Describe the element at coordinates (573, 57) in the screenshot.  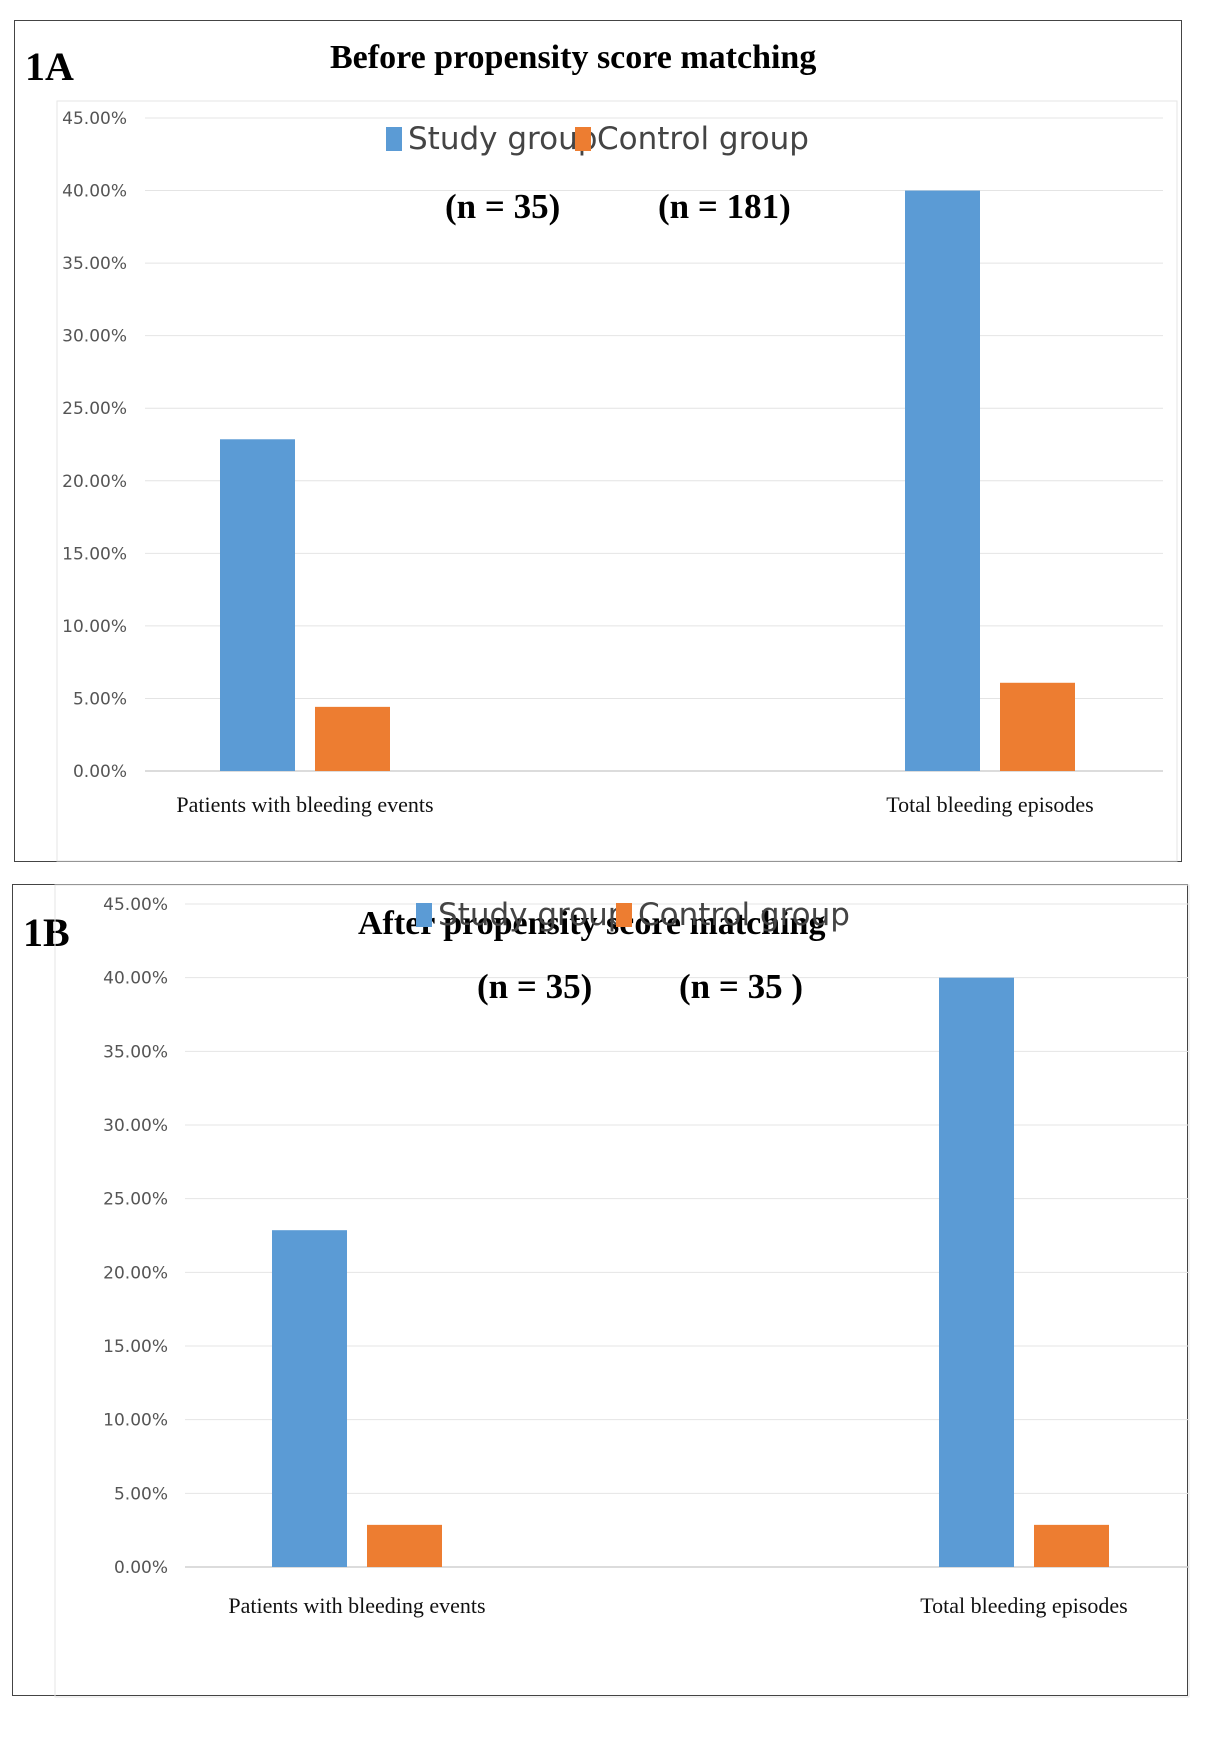
I see `chart-title: Before propensity score matching` at that location.